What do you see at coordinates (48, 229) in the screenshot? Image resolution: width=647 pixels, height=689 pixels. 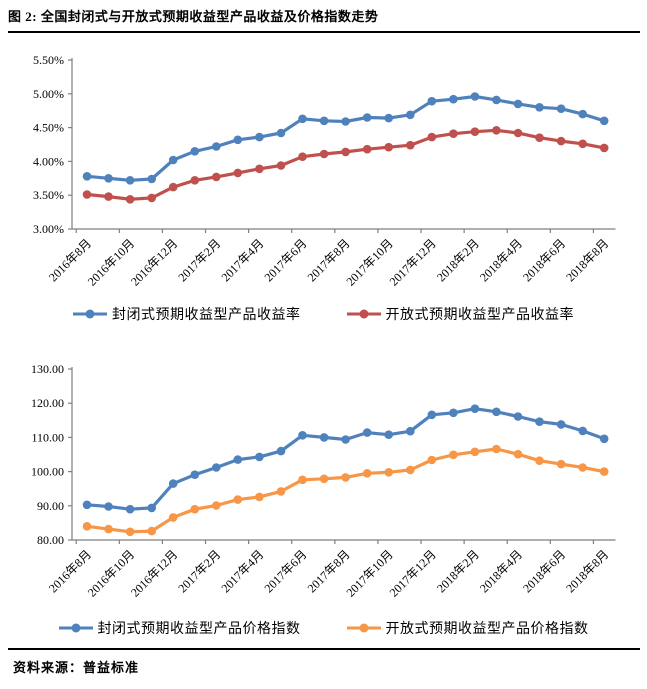 I see `y-tick-label: 3.00%` at bounding box center [48, 229].